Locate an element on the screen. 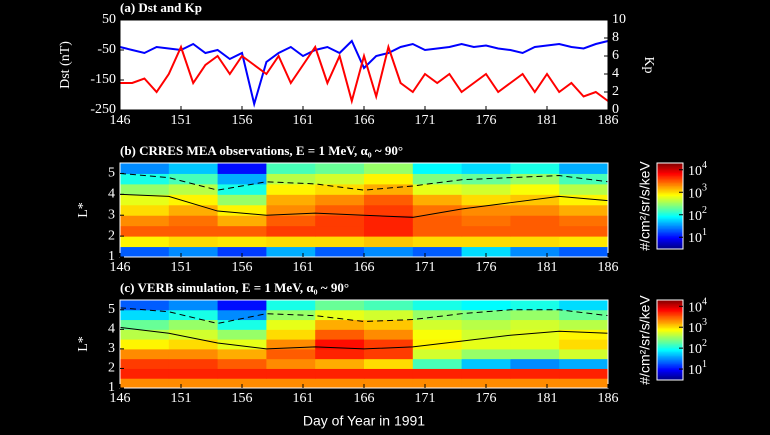  colorbar-tick-label: 10⁴ is located at coordinates (697, 169).